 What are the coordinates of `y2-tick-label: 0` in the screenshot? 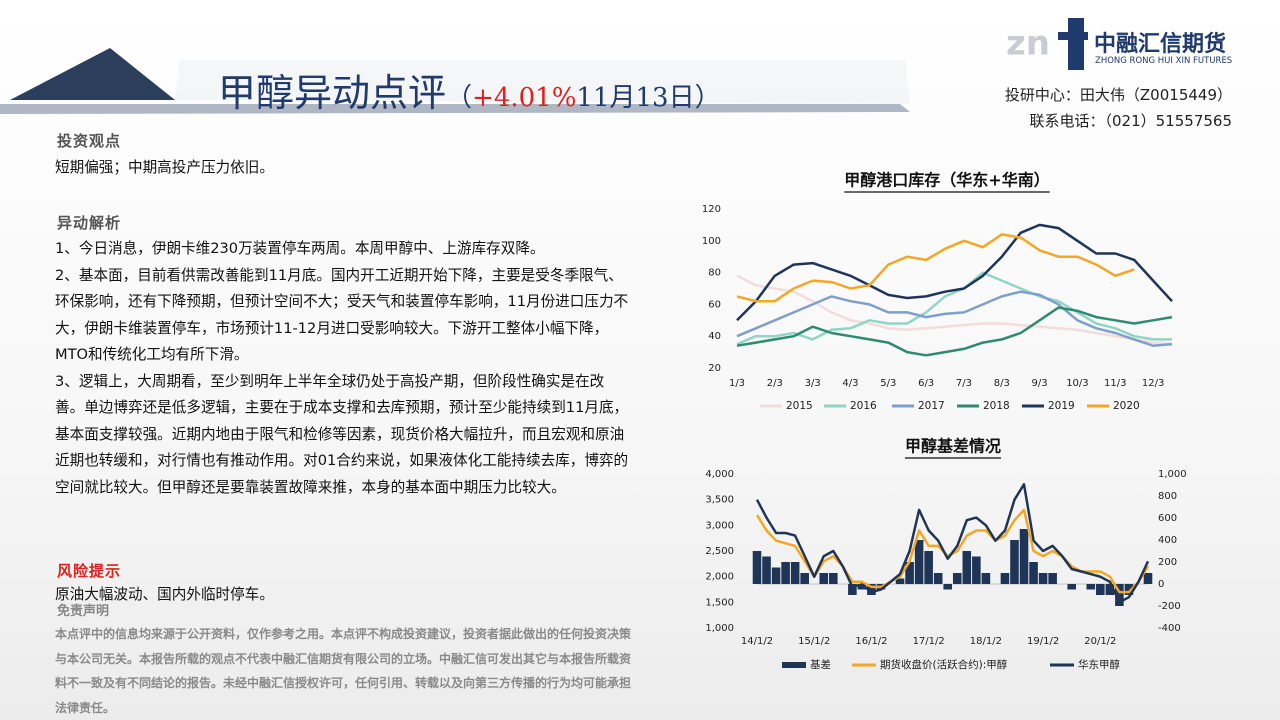 It's located at (1161, 584).